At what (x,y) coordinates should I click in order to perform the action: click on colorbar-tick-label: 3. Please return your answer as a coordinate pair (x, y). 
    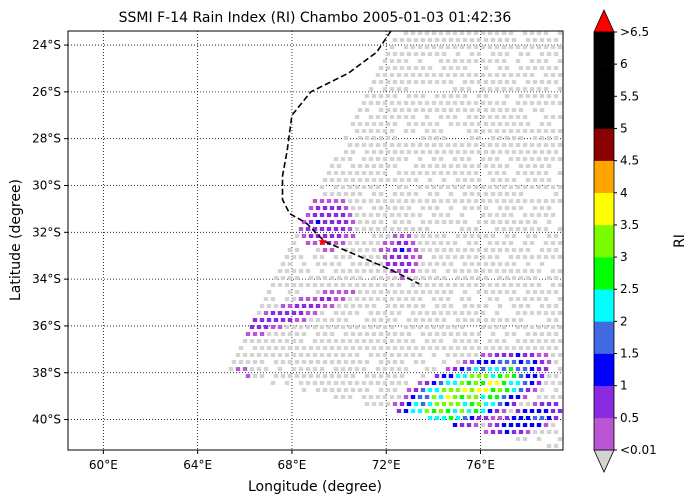
    Looking at the image, I should click on (624, 257).